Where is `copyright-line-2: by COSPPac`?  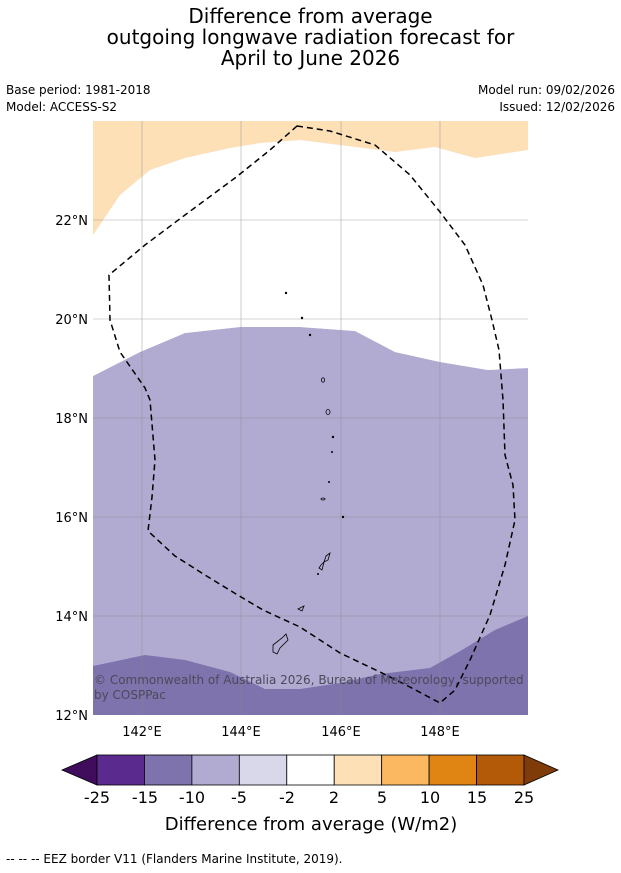 copyright-line-2: by COSPPac is located at coordinates (130, 695).